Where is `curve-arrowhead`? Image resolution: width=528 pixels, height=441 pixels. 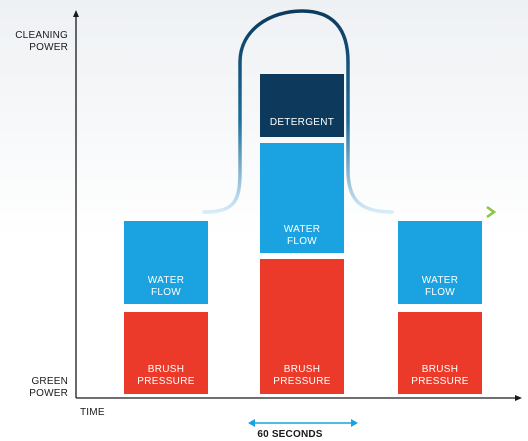 curve-arrowhead is located at coordinates (491, 212).